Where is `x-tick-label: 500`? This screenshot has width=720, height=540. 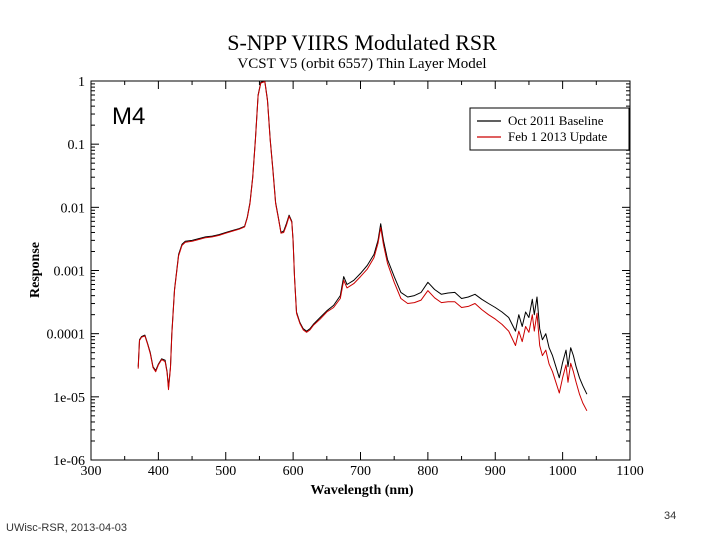 x-tick-label: 500 is located at coordinates (225, 471).